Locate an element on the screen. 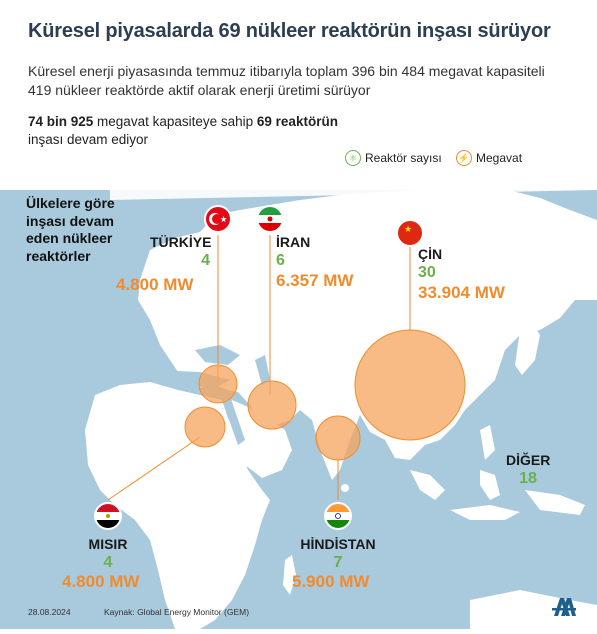 This screenshot has height=634, width=597. reactor-count: 6 is located at coordinates (280, 260).